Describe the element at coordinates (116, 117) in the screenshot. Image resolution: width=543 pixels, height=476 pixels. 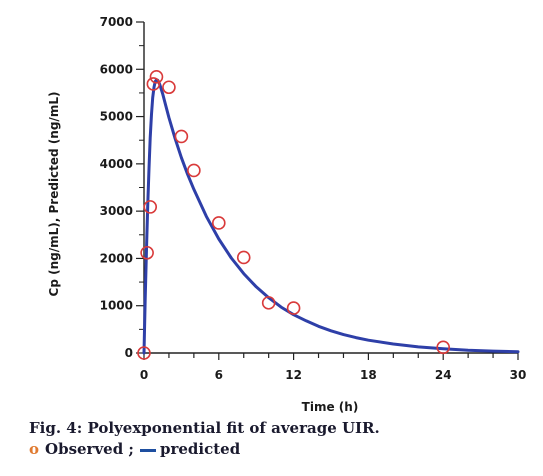
I see `y-tick-label: 5000` at that location.